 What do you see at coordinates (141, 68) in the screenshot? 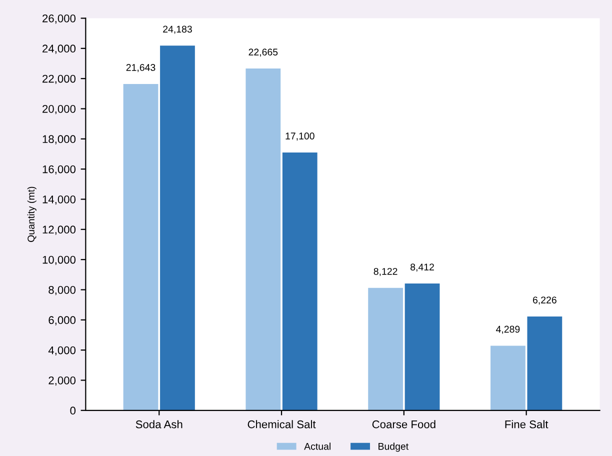
I see `data-label: 21,643` at bounding box center [141, 68].